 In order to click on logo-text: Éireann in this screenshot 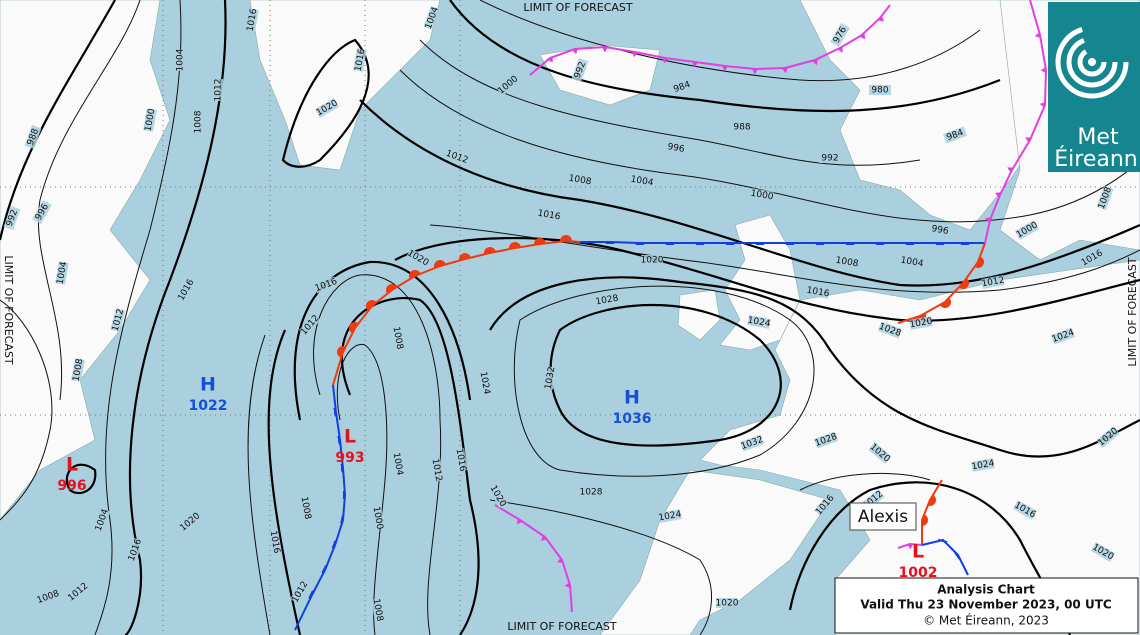, I will do `click(1095, 159)`.